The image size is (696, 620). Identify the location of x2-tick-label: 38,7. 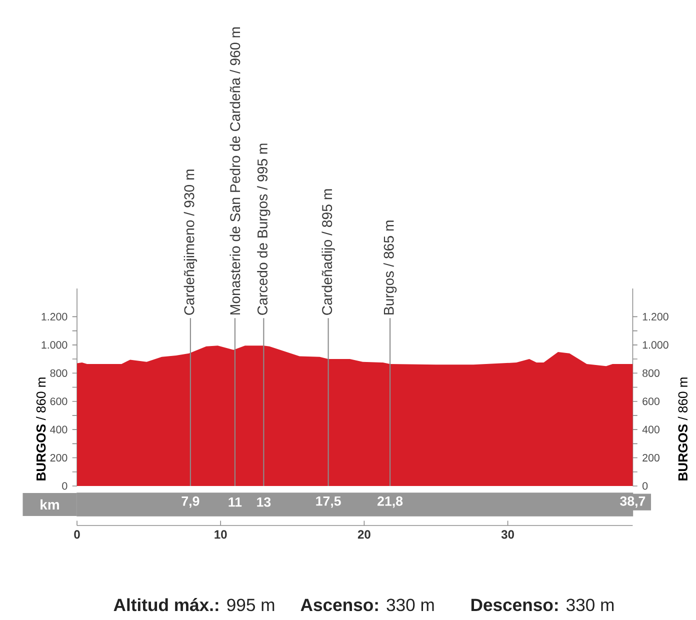
(633, 502).